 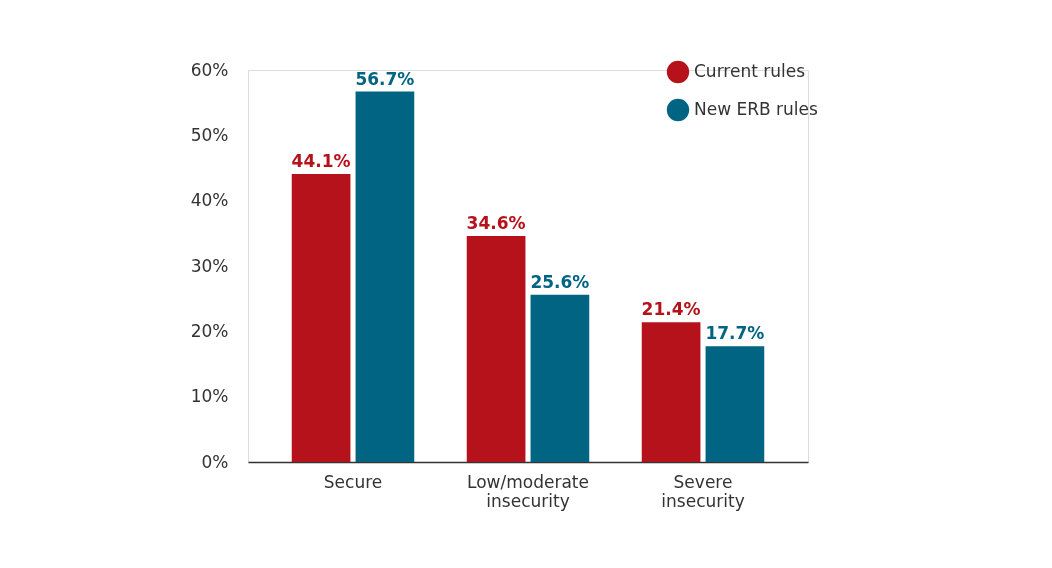 I want to click on data-label: 56.7%, so click(x=385, y=78).